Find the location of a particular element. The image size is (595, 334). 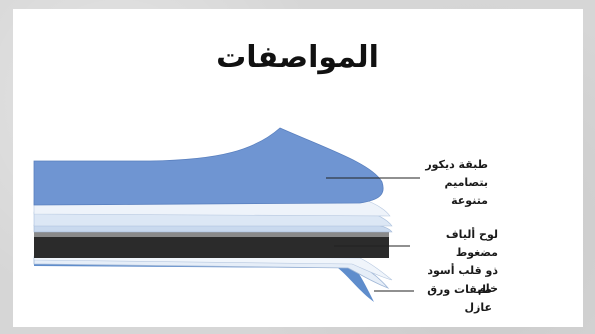

core-board-top-edge is located at coordinates (211, 234).